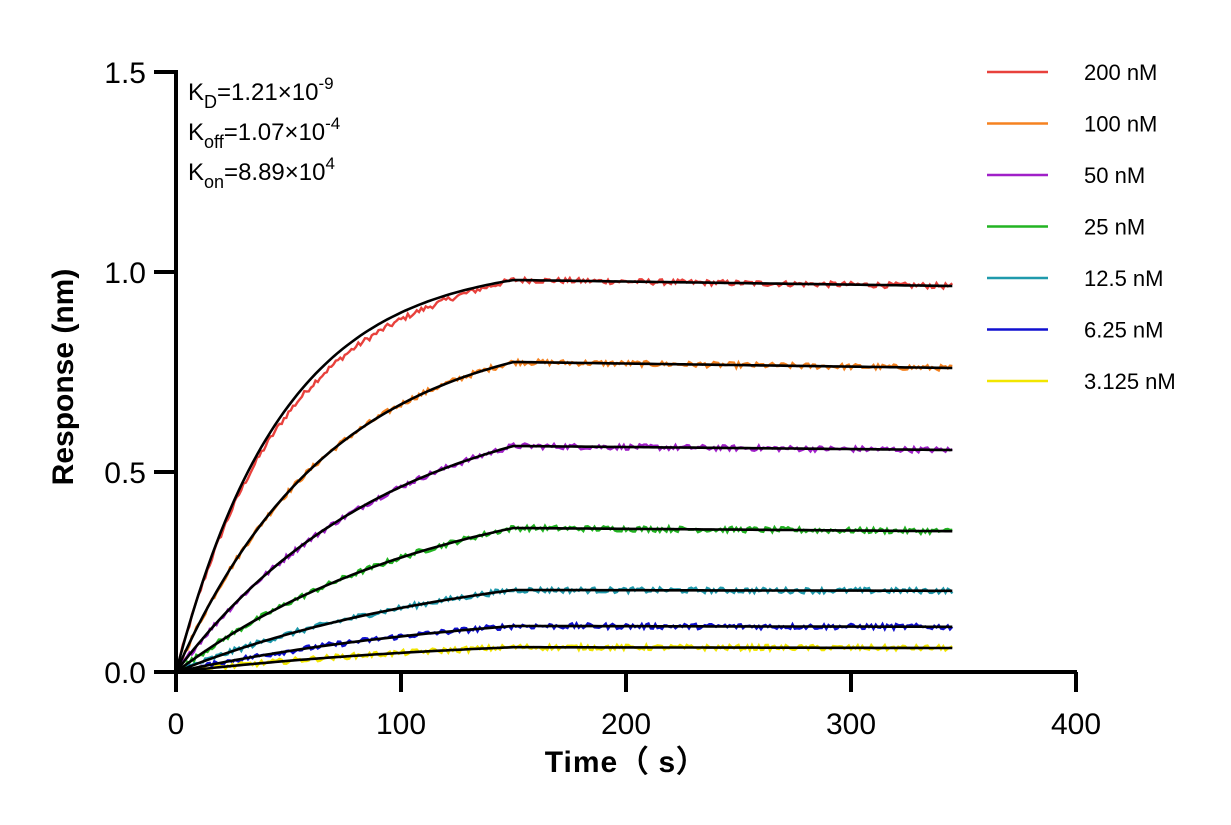 The height and width of the screenshot is (825, 1231). What do you see at coordinates (176, 724) in the screenshot?
I see `x-tick-label: 0` at bounding box center [176, 724].